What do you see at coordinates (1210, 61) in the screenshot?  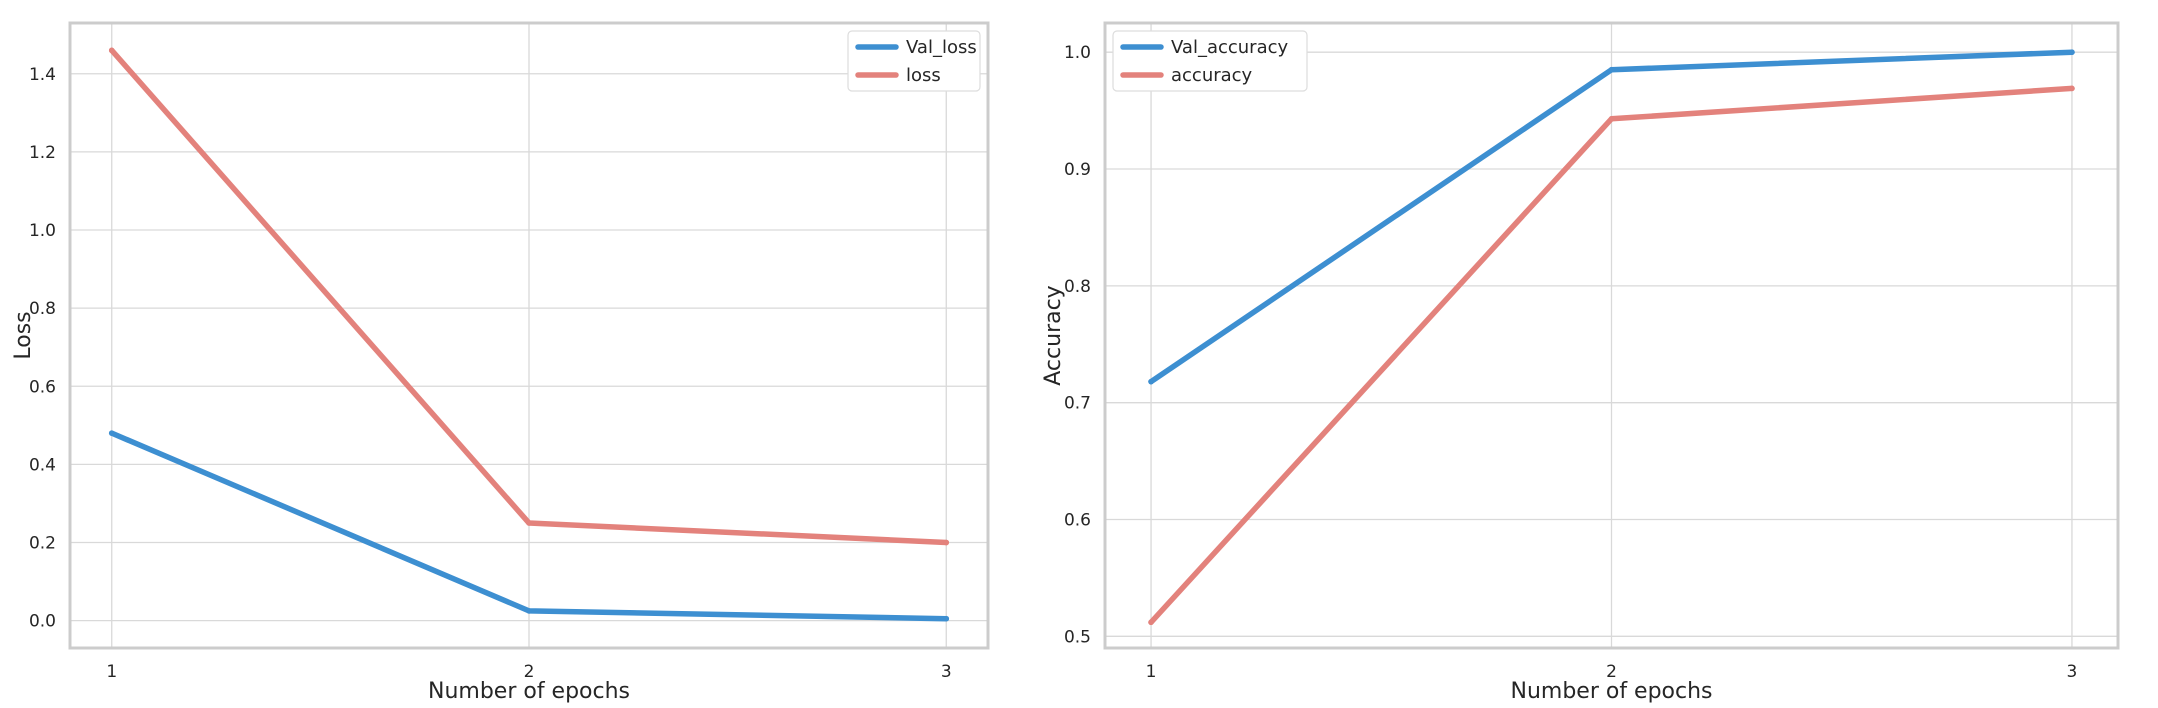 I see `legend: Val_accuracy accuracy` at bounding box center [1210, 61].